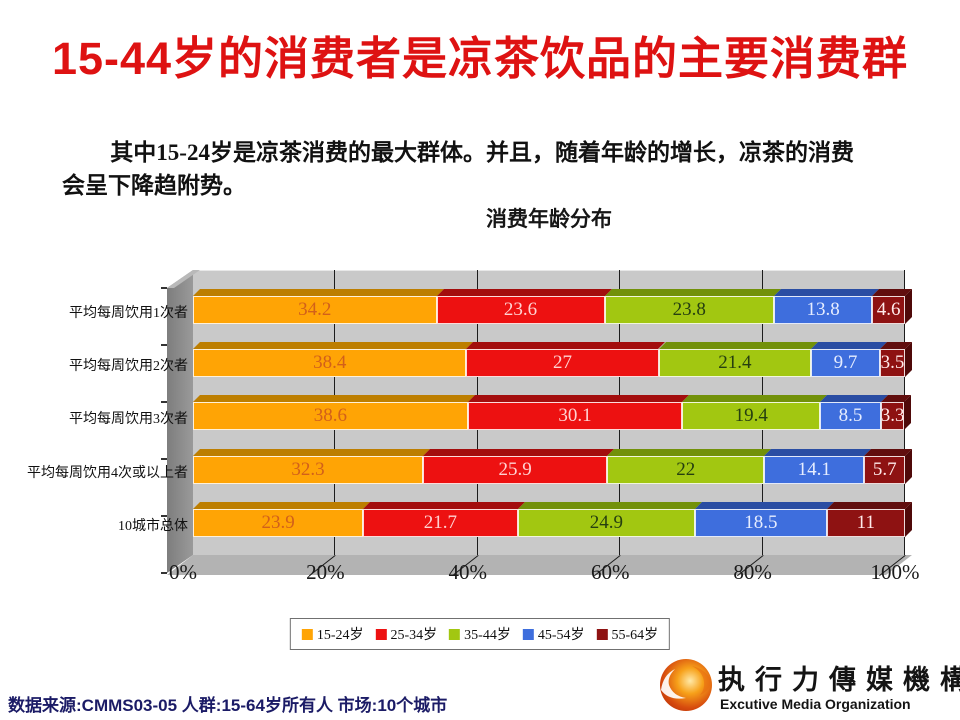  Describe the element at coordinates (865, 522) in the screenshot. I see `bar-value-label: 11` at that location.